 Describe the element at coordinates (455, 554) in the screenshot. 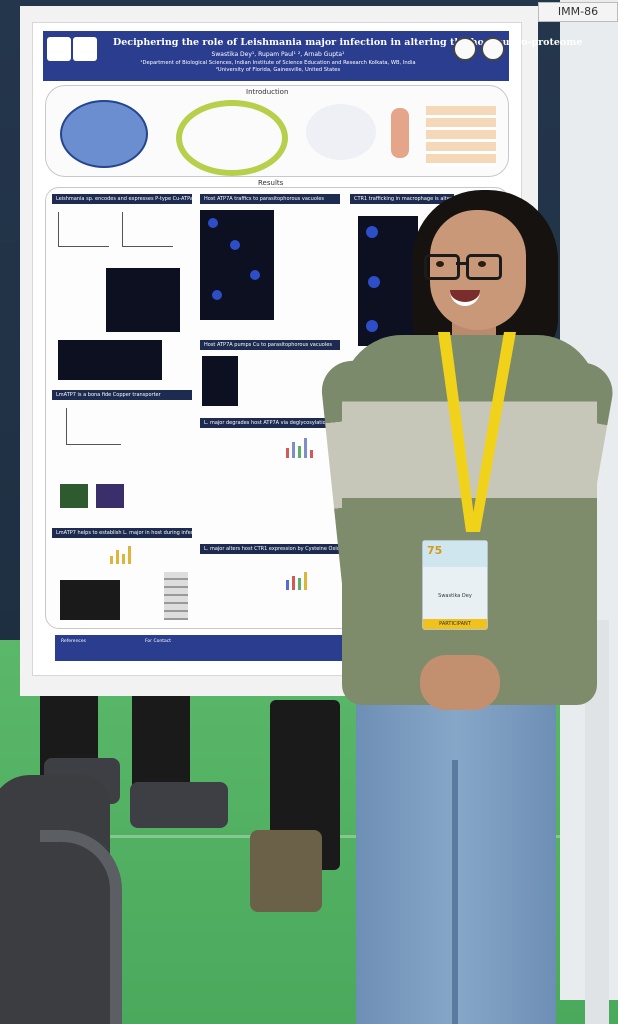

I see `badge-header: 75` at that location.